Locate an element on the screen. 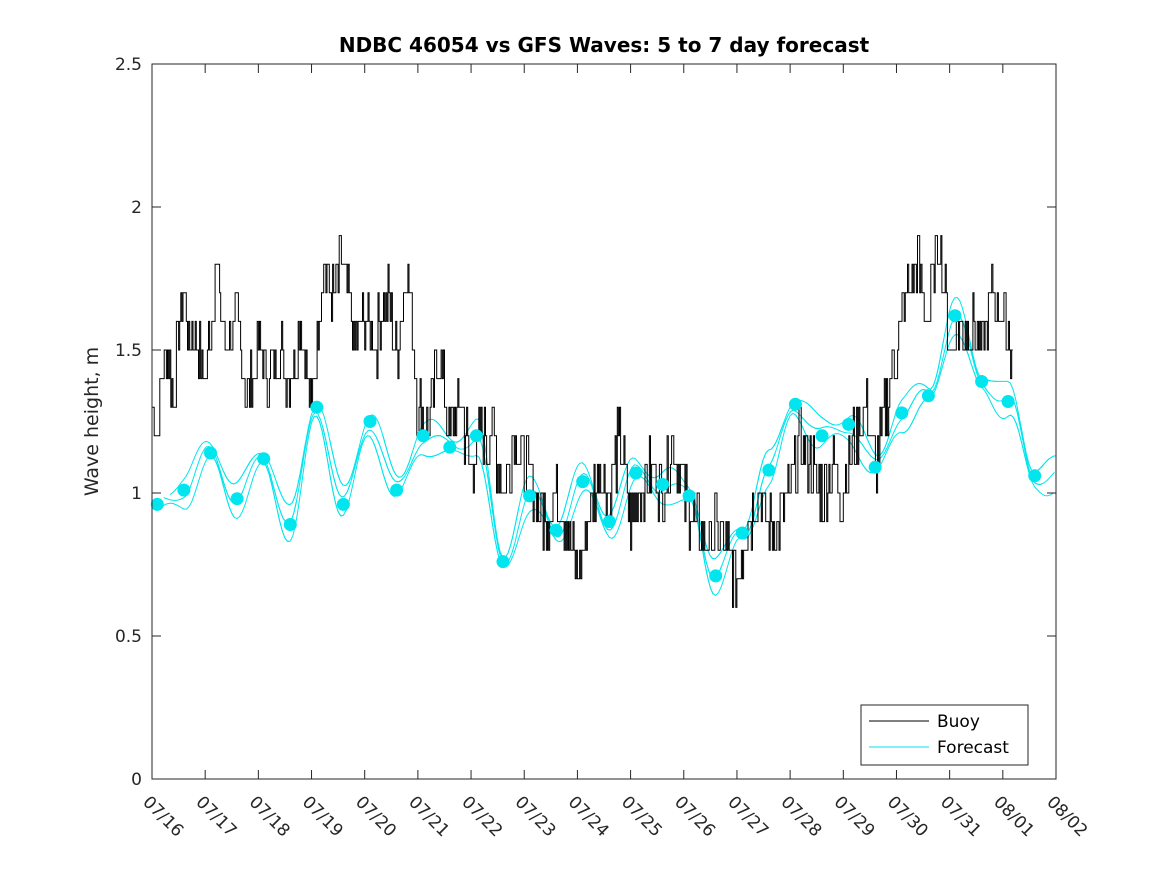  legend: Buoy Forecast is located at coordinates (944, 735).